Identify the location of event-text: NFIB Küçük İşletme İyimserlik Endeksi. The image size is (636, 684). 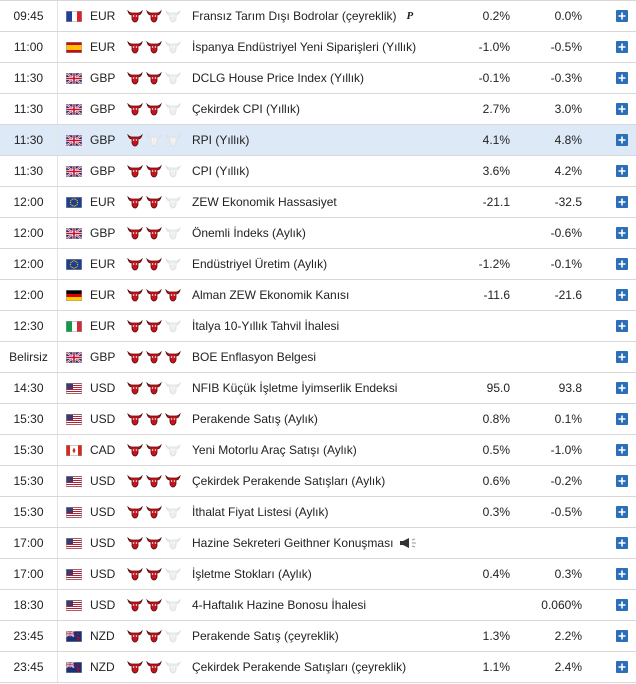
(295, 387).